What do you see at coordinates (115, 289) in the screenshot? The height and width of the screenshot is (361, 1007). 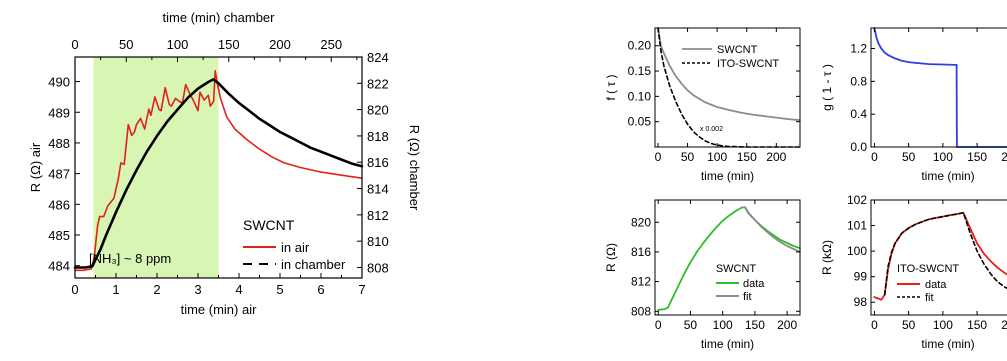 I see `x-bottom-tick-label: 1` at bounding box center [115, 289].